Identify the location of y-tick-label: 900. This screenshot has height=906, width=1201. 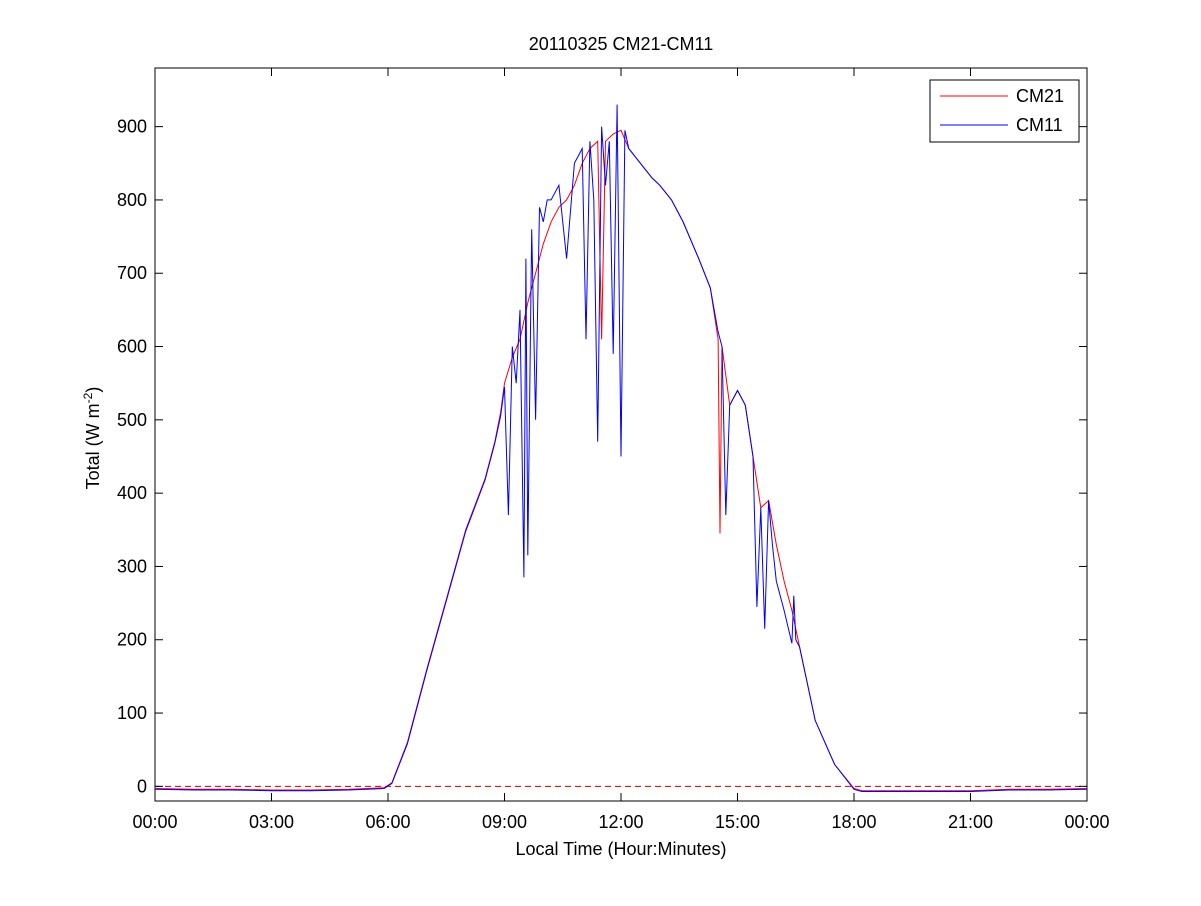
(132, 127).